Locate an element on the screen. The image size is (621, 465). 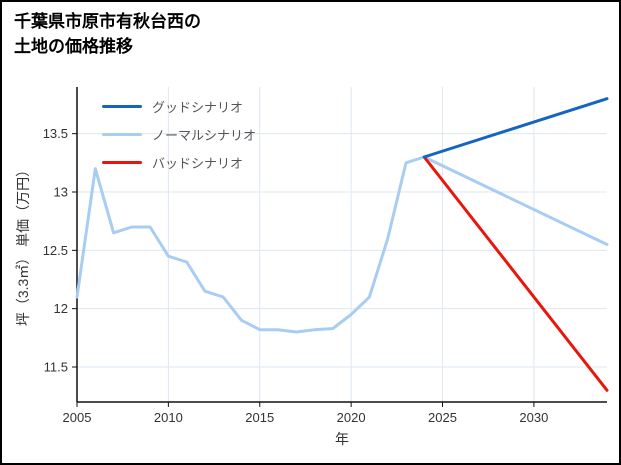
legend-item-good-scenario: グッドシナリオ is located at coordinates (179, 106).